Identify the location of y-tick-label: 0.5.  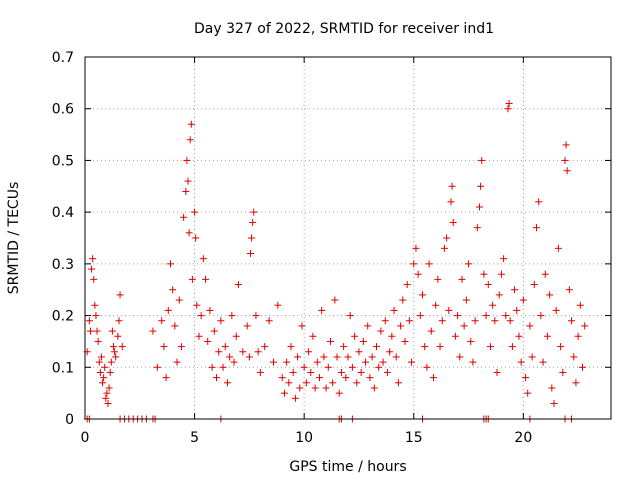
(63, 161).